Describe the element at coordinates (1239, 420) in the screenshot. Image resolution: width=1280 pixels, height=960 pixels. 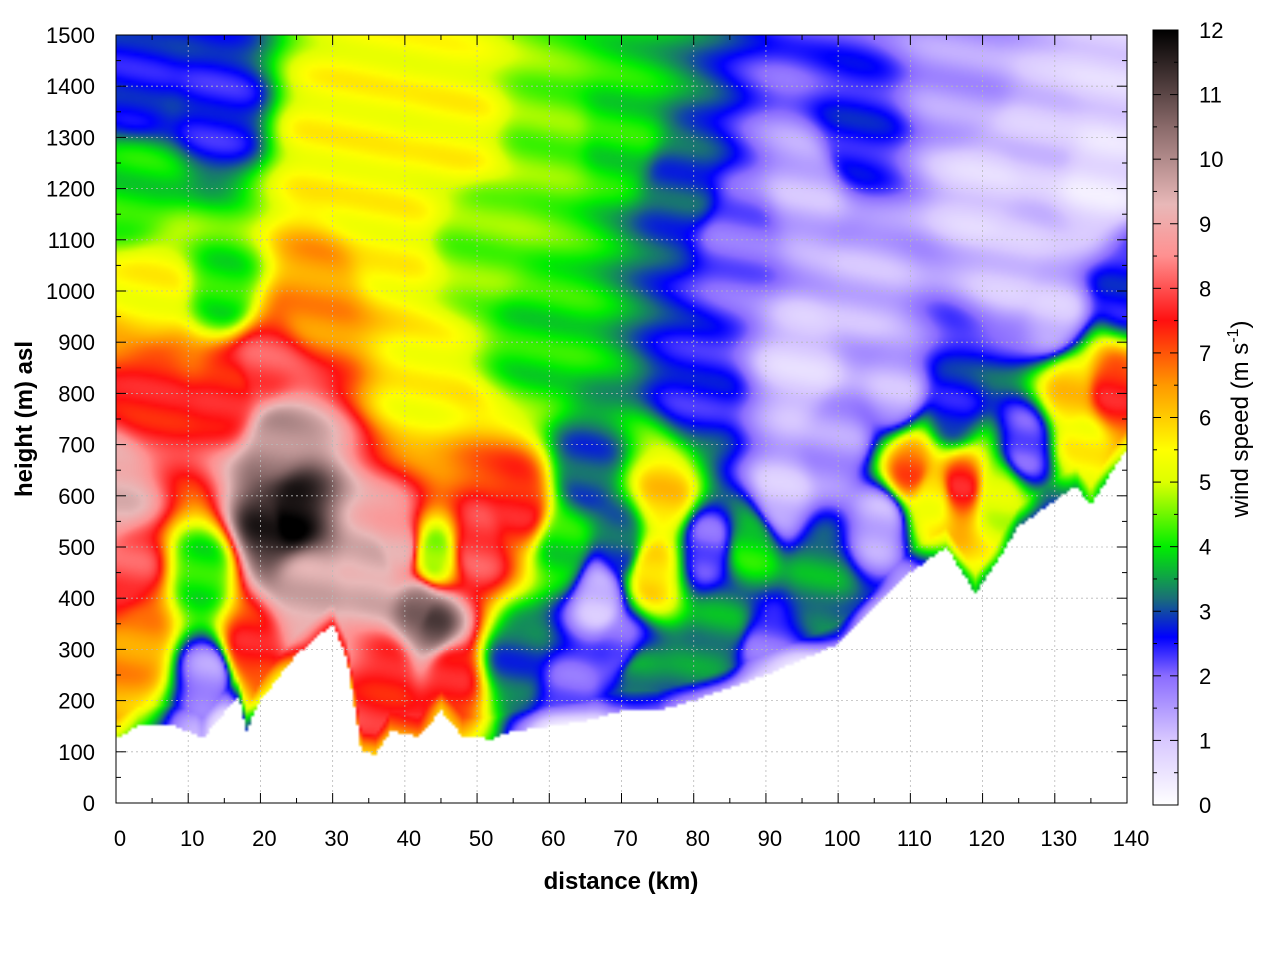
I see `colorbar-title: wind speed (m s-1)` at that location.